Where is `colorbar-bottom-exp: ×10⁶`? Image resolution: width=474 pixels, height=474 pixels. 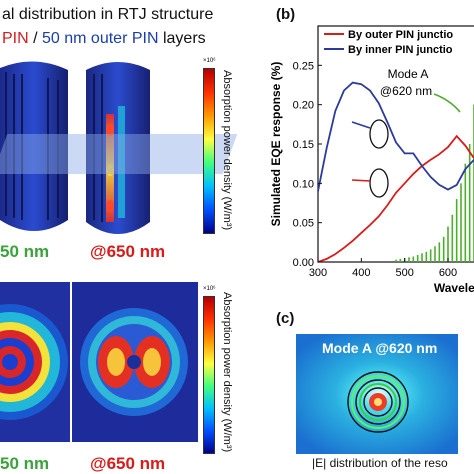 colorbar-bottom-exp: ×10⁶ is located at coordinates (209, 289).